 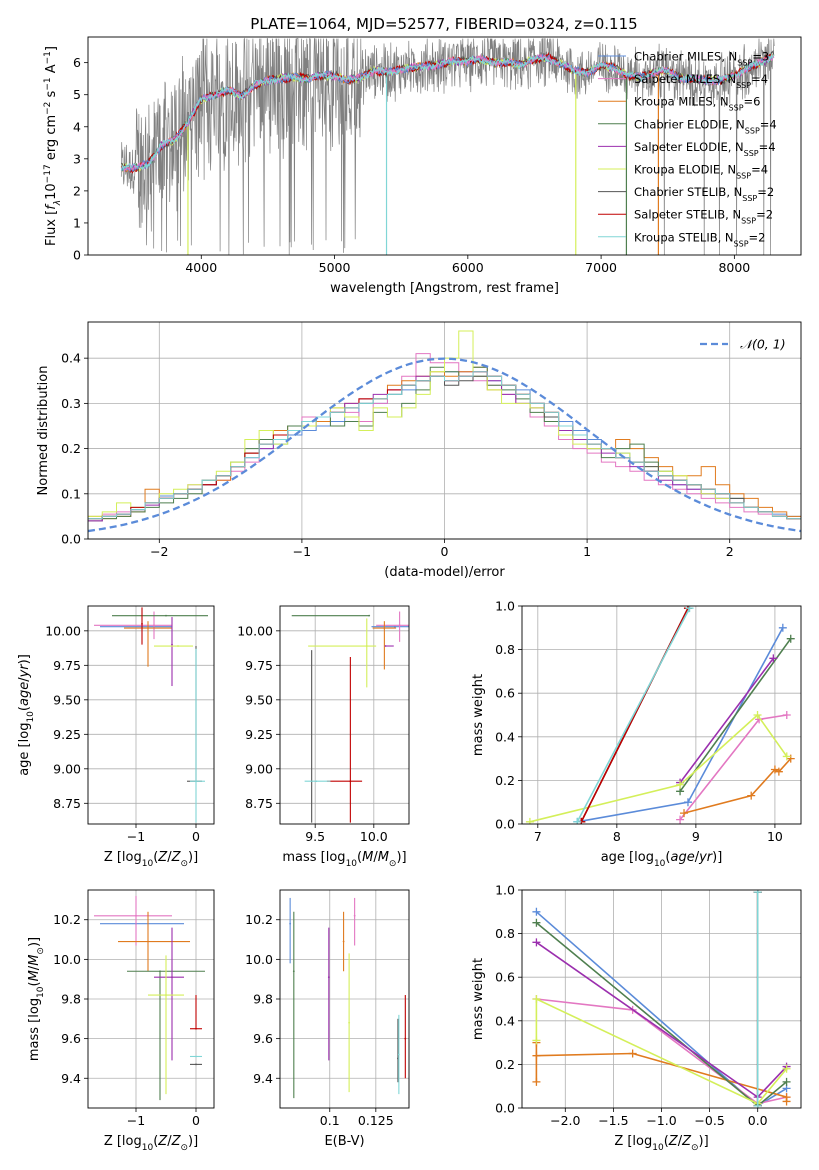 I want to click on x-tick-label: 0, so click(x=196, y=1120).